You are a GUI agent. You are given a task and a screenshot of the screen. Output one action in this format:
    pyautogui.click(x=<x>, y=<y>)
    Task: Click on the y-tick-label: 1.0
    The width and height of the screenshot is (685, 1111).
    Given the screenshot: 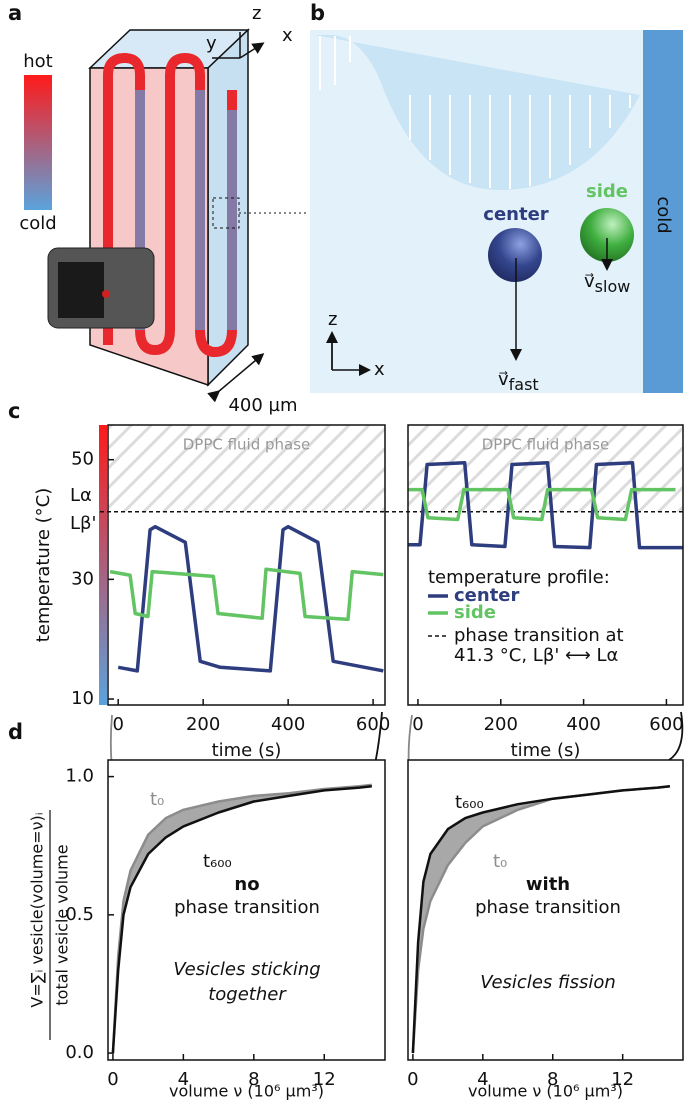 What is the action you would take?
    pyautogui.click(x=79, y=776)
    